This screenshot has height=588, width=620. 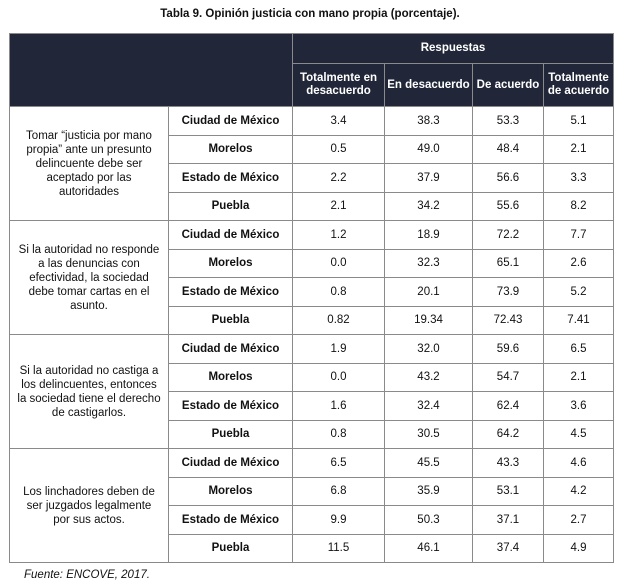 I want to click on table-row: Puebla 2.1 34.2 55.6 8.2, so click(x=312, y=206).